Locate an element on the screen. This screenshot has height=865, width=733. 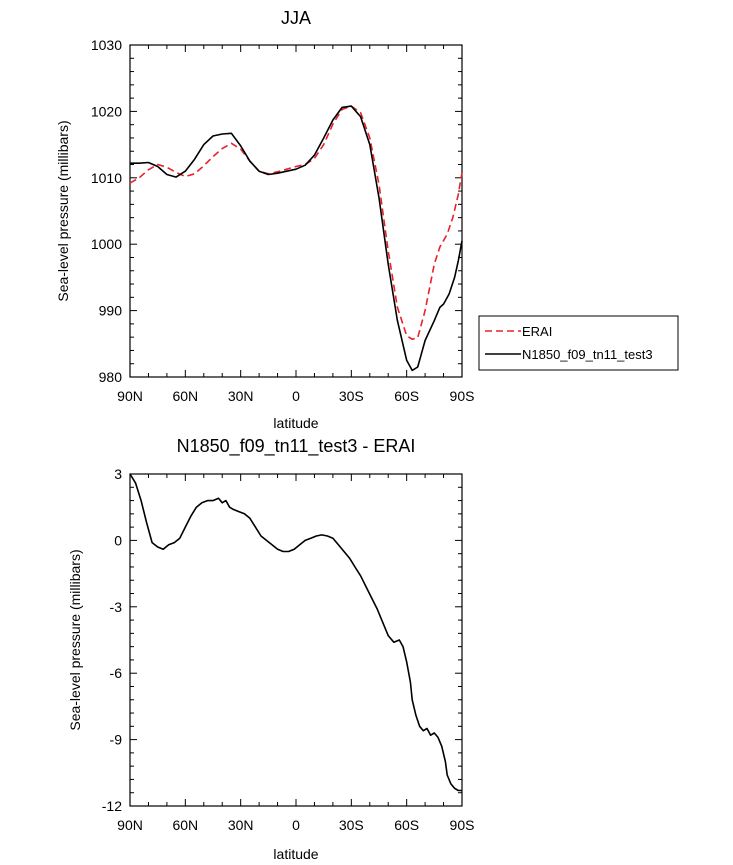
y-tick-label: -12 is located at coordinates (112, 806).